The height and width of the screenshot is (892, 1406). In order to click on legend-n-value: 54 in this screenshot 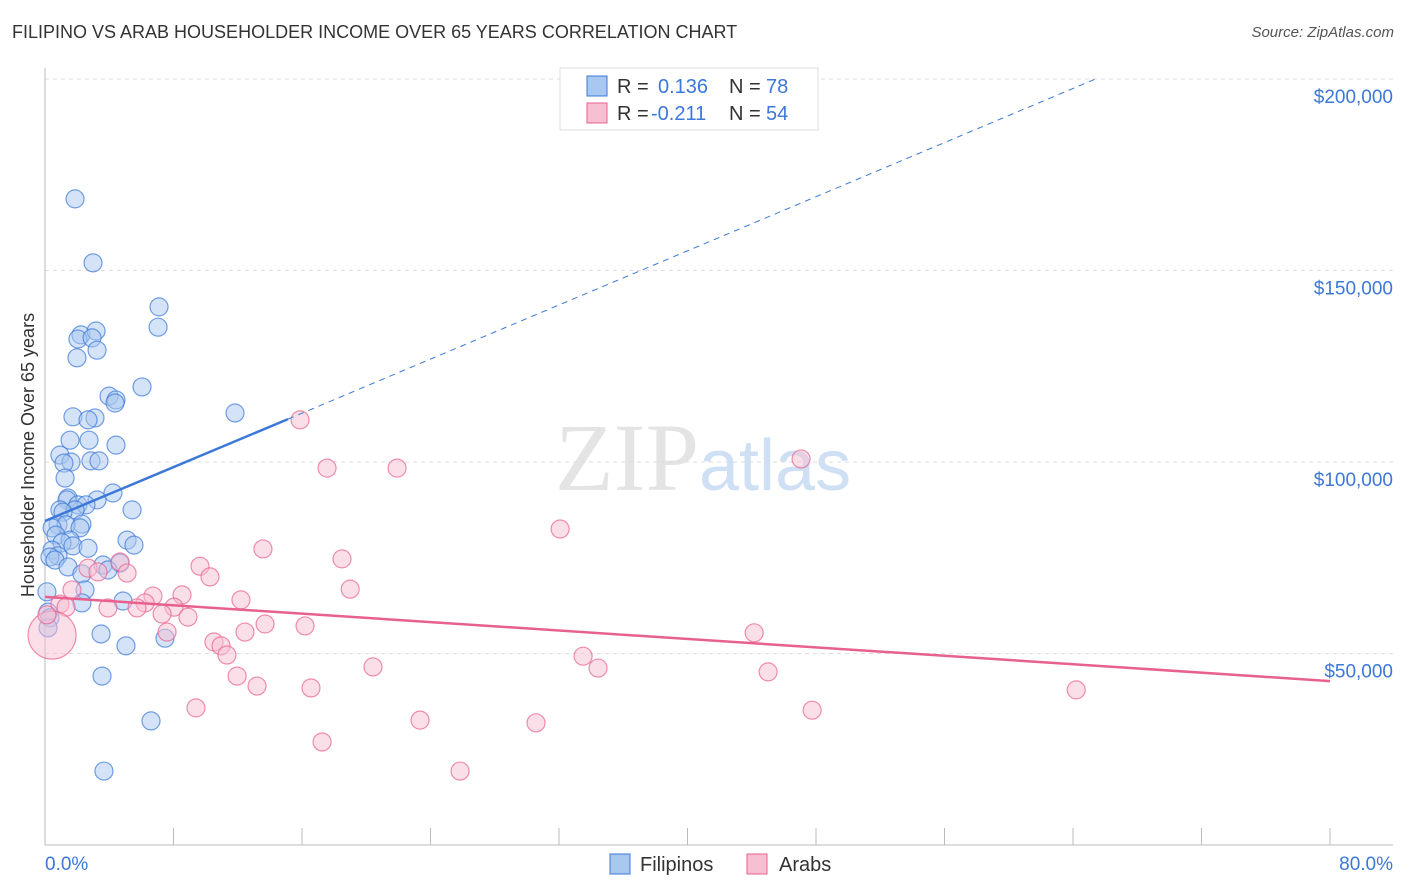, I will do `click(777, 114)`.